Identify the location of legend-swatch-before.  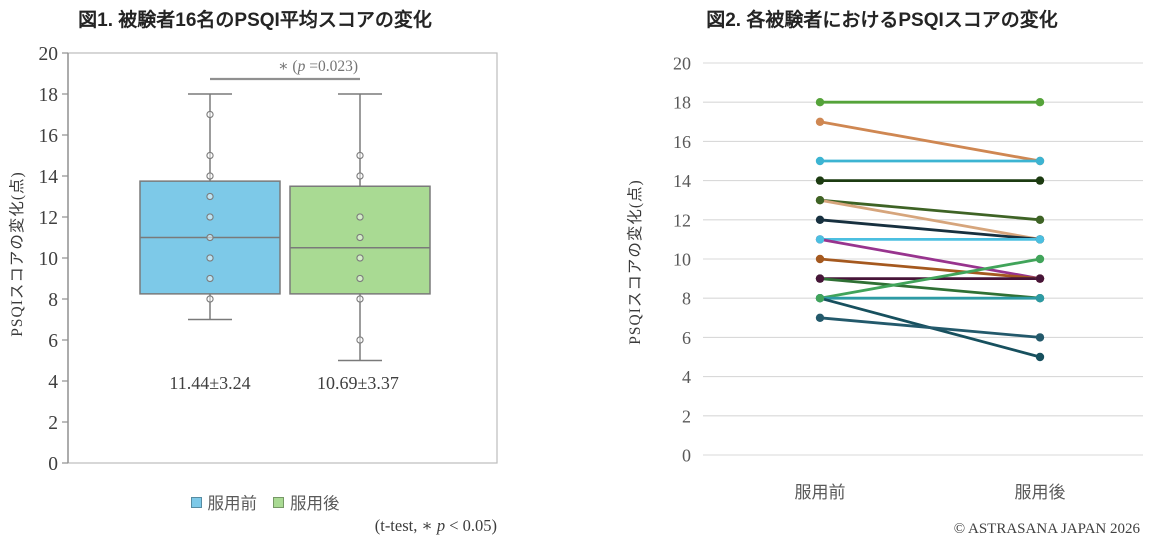
(196, 502).